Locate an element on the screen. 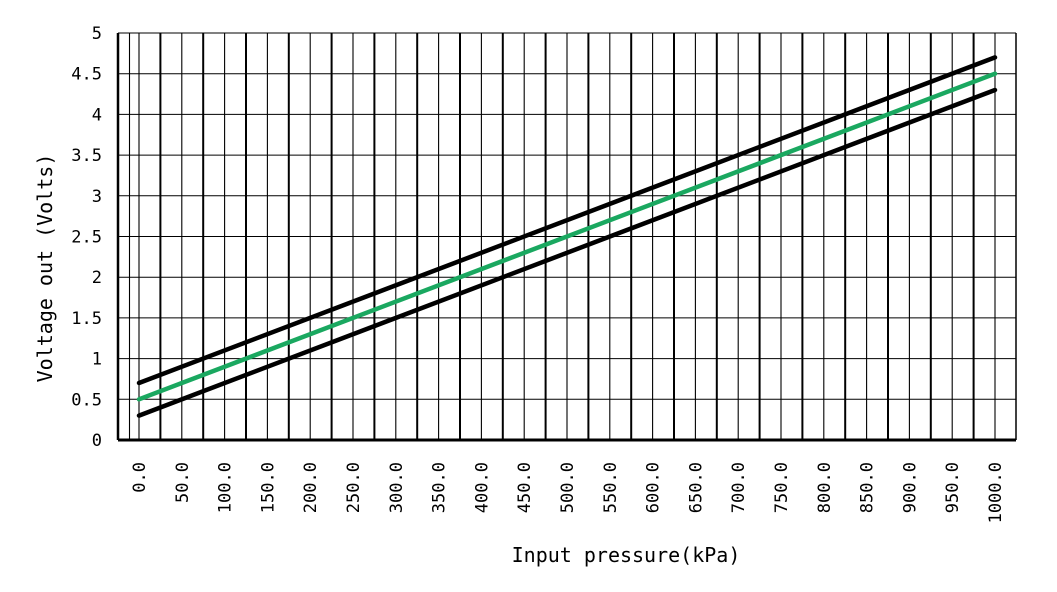 The width and height of the screenshot is (1057, 592). y-tick-label: 2 is located at coordinates (97, 278).